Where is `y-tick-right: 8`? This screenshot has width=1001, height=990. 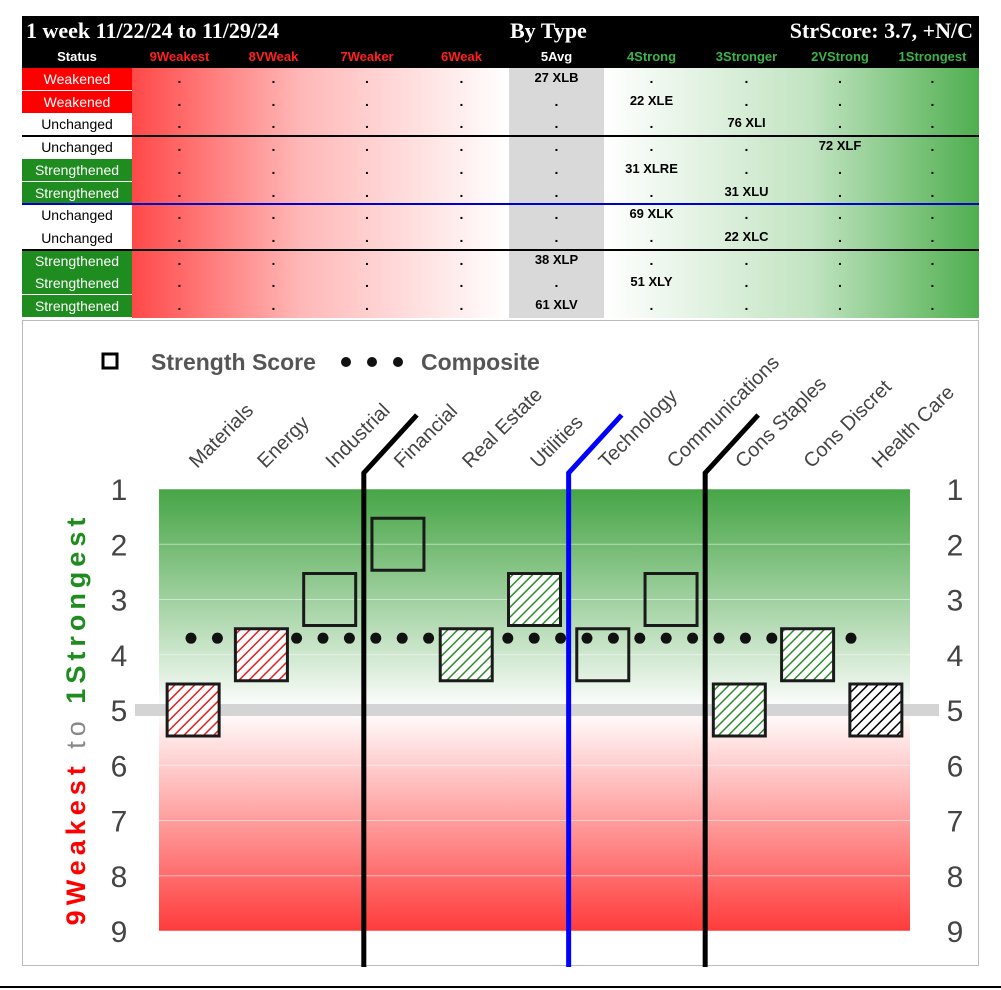 y-tick-right: 8 is located at coordinates (955, 877).